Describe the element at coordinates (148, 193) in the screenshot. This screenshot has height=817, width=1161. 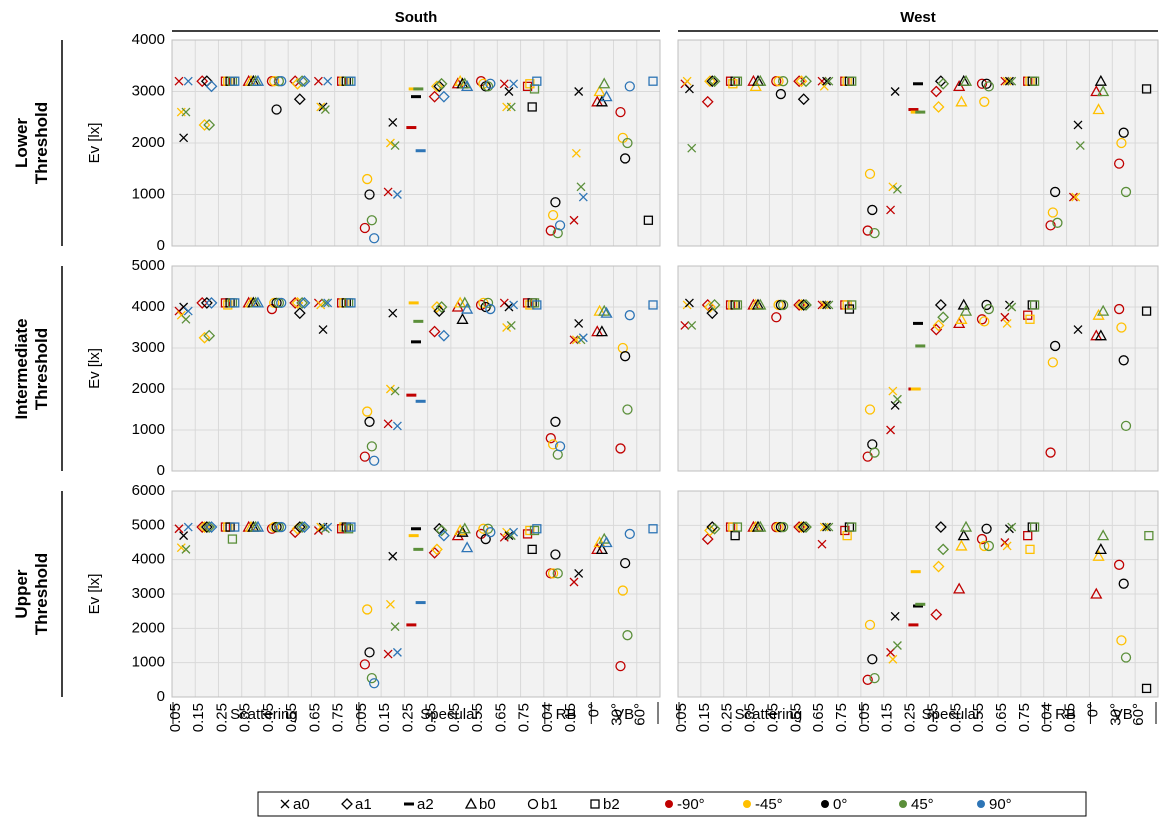
I see `y-tick-label: 1000` at that location.